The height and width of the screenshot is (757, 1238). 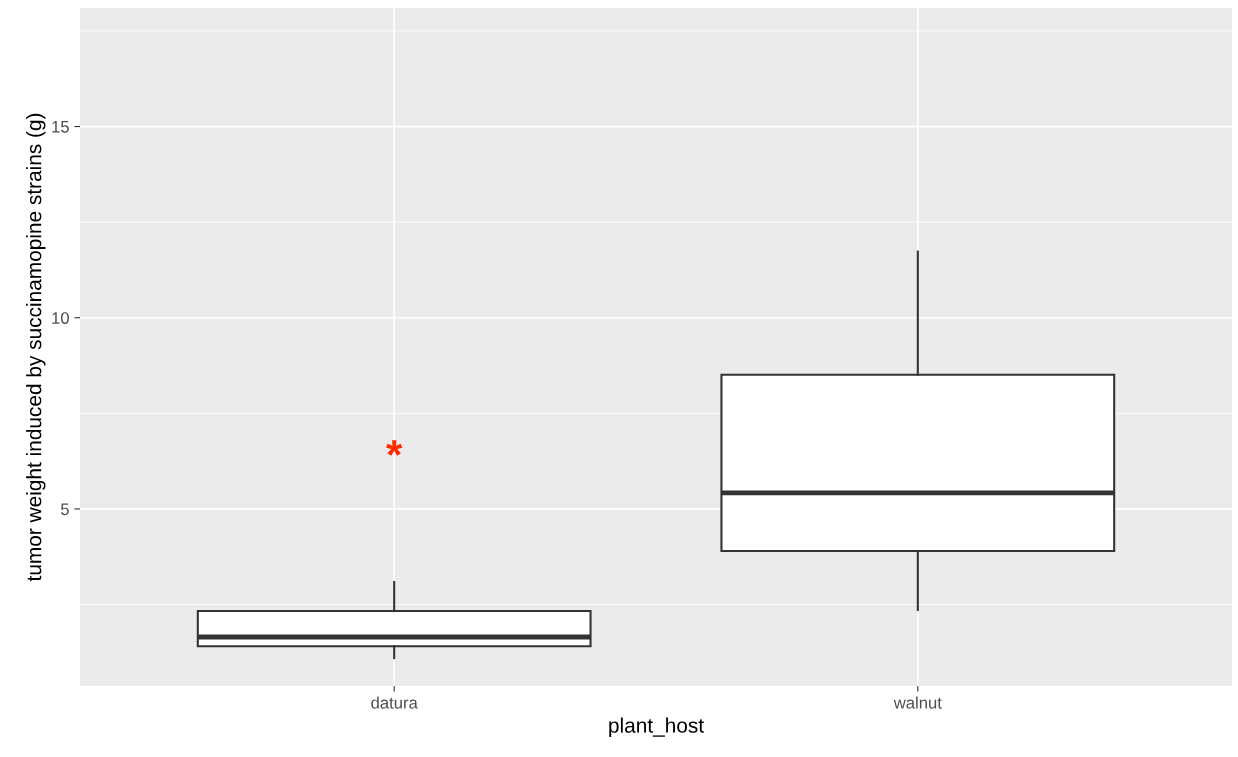 What do you see at coordinates (36, 347) in the screenshot?
I see `y-axis-title: tumor weight induced by succinamopine strains (g)` at bounding box center [36, 347].